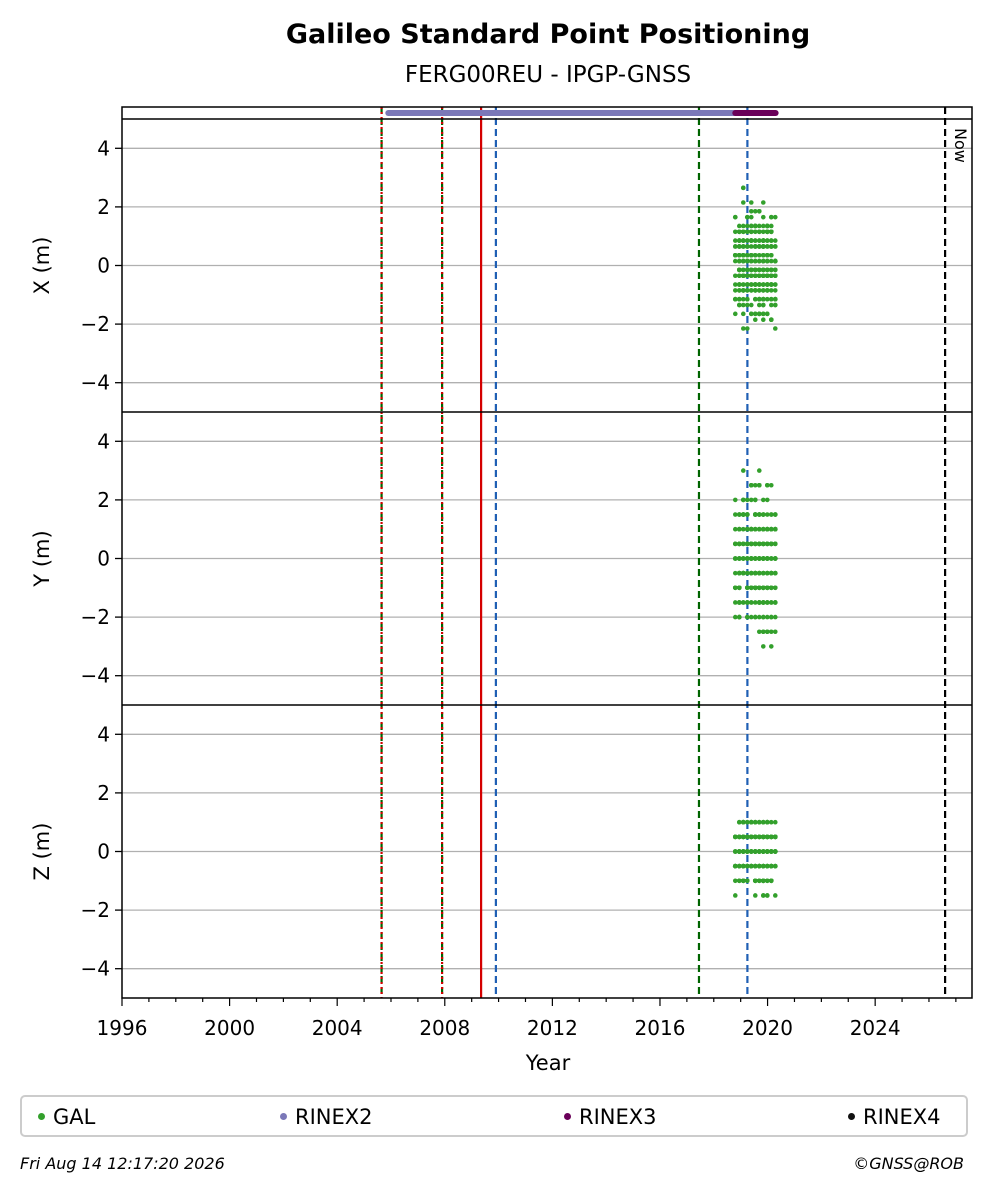 This screenshot has width=992, height=1194. What do you see at coordinates (908, 1163) in the screenshot?
I see `copyright: ©GNSS@ROB` at bounding box center [908, 1163].